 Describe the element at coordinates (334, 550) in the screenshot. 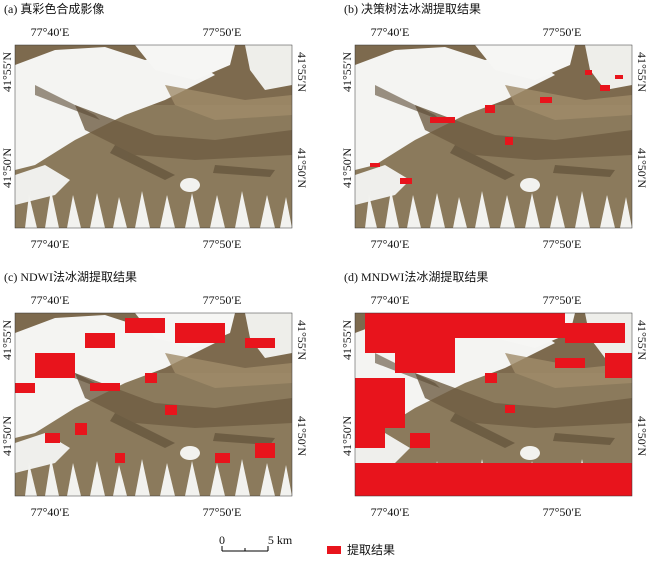

I see `legend-swatch` at that location.